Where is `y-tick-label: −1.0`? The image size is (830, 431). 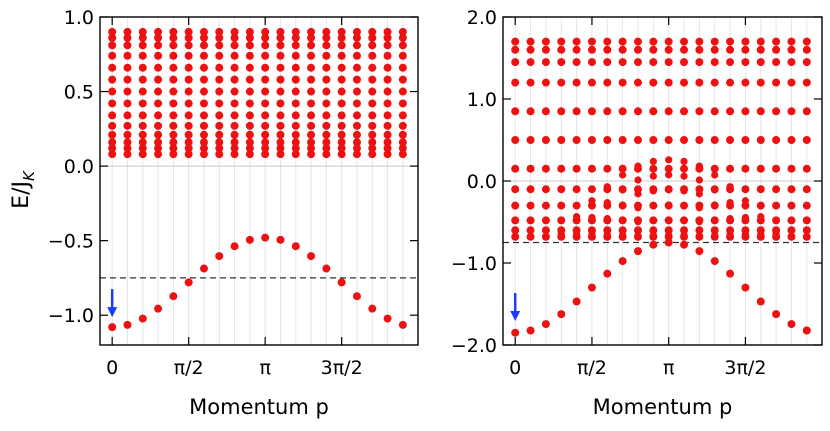 y-tick-label: −1.0 is located at coordinates (71, 316).